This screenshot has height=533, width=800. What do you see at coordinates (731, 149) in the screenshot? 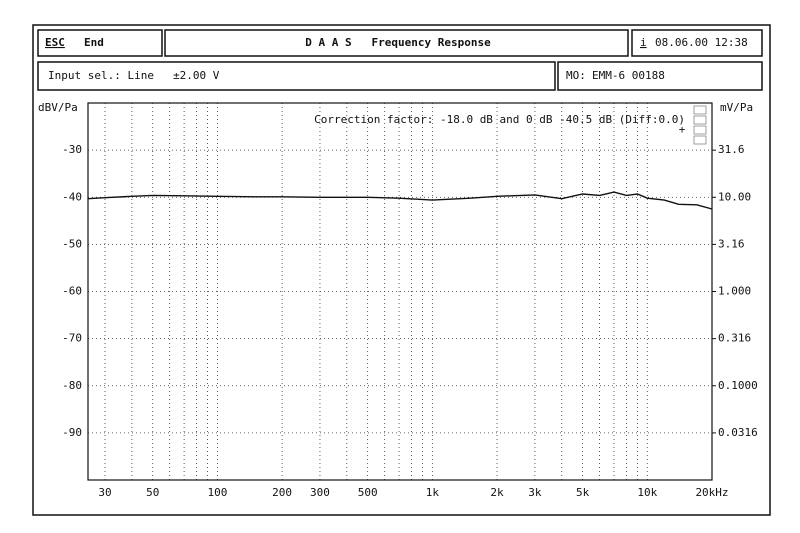
I see `y2-tick-label: 31.6` at bounding box center [731, 149].